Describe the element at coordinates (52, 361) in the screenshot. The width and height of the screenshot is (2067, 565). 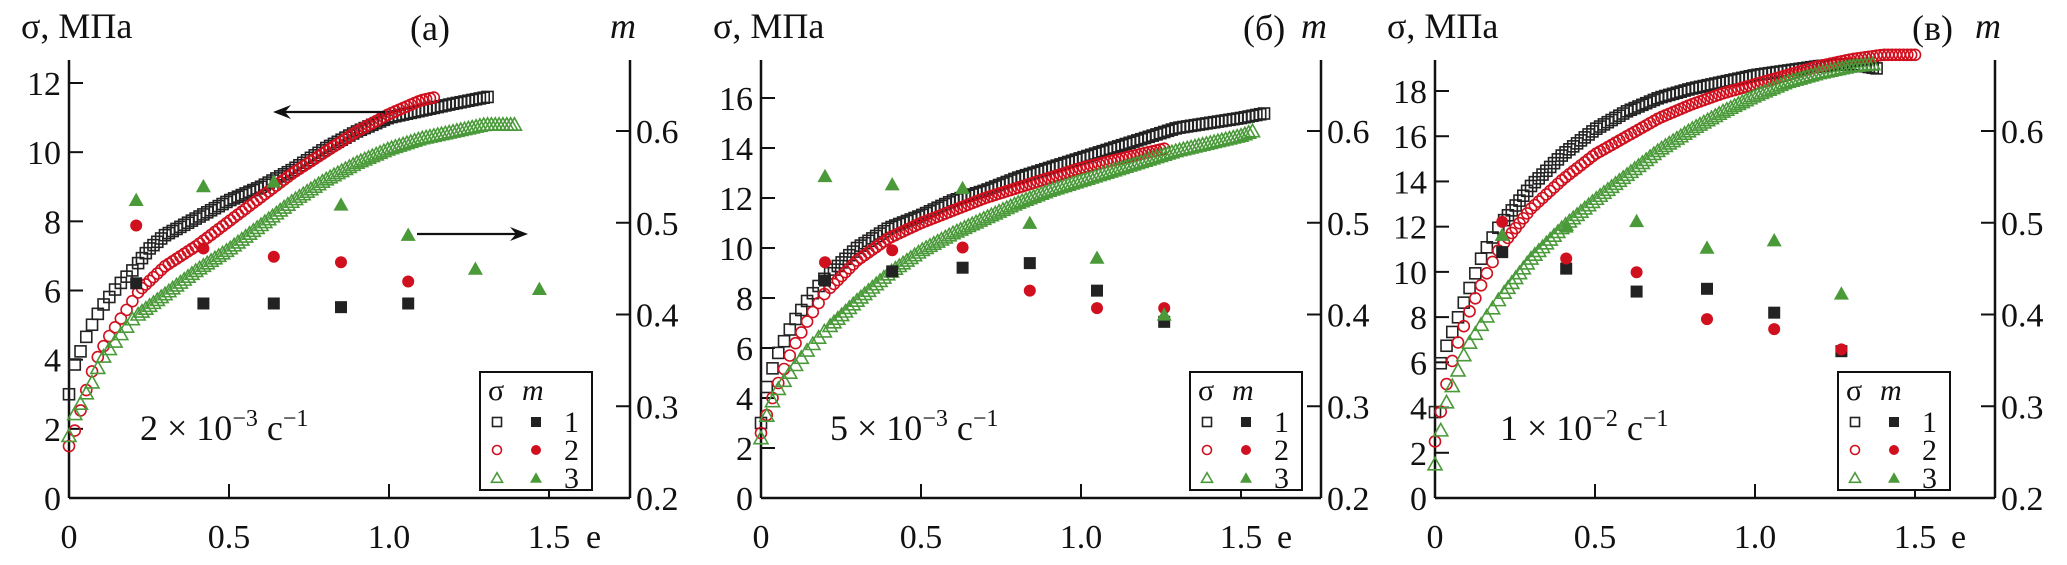
I see `y-tick-label: 4` at that location.